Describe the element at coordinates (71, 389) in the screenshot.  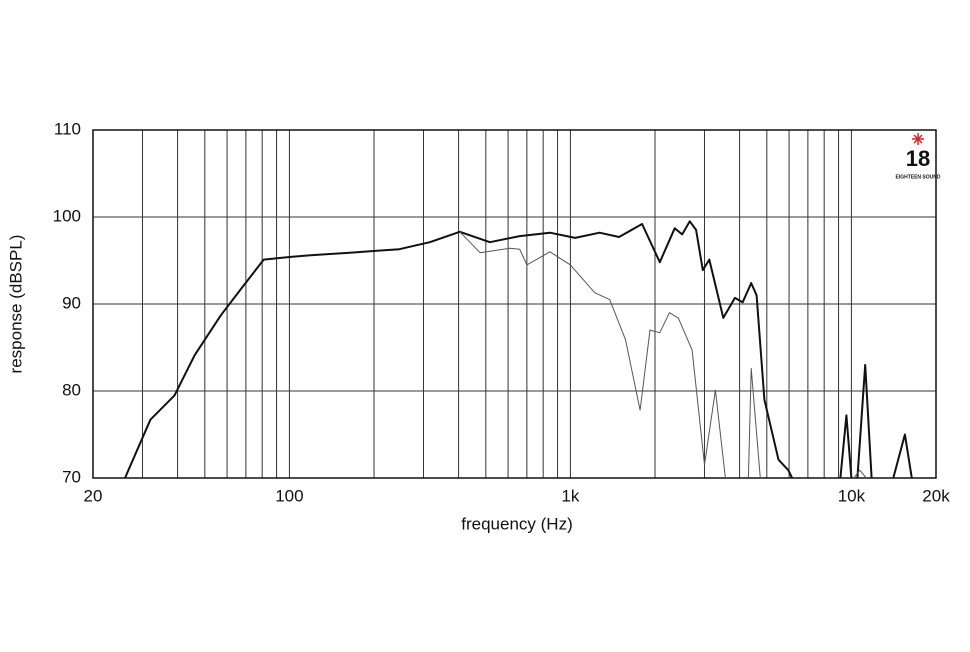
I see `y-tick-label: 80` at that location.